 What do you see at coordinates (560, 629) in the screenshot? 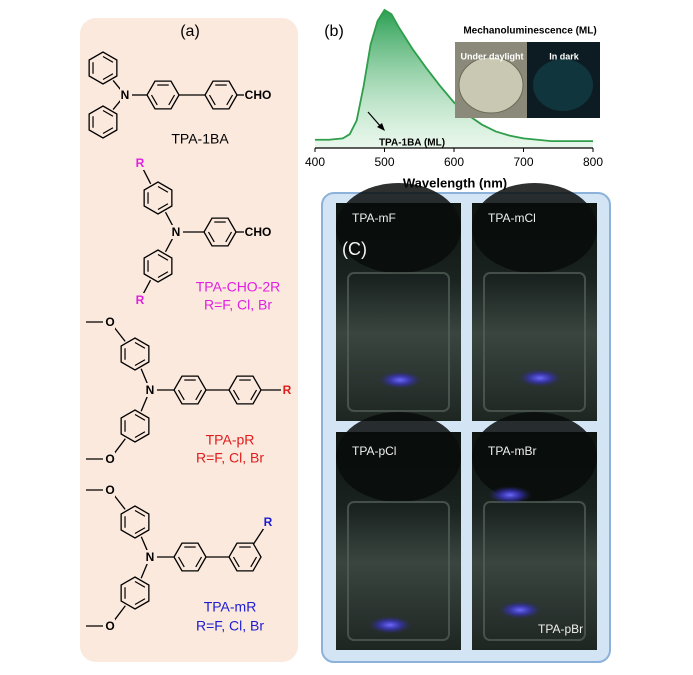
I see `photo-label: TPA-pBr` at bounding box center [560, 629].